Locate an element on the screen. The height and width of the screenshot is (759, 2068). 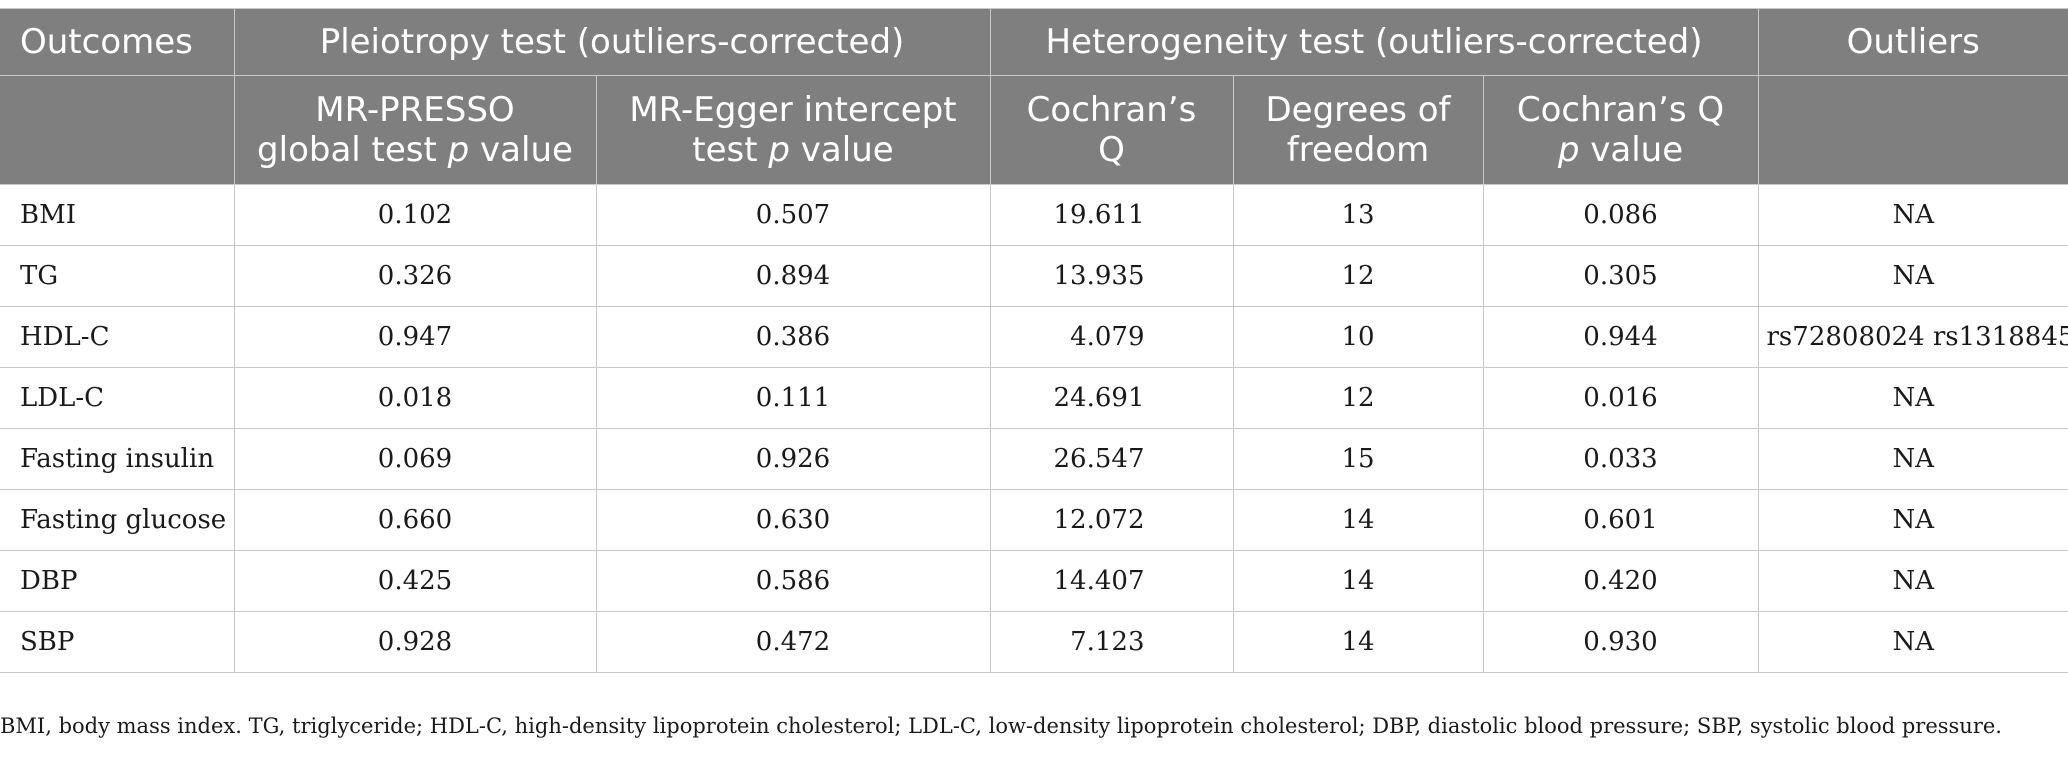
header-egger: MR-Egger intercept test p value is located at coordinates (793, 130).